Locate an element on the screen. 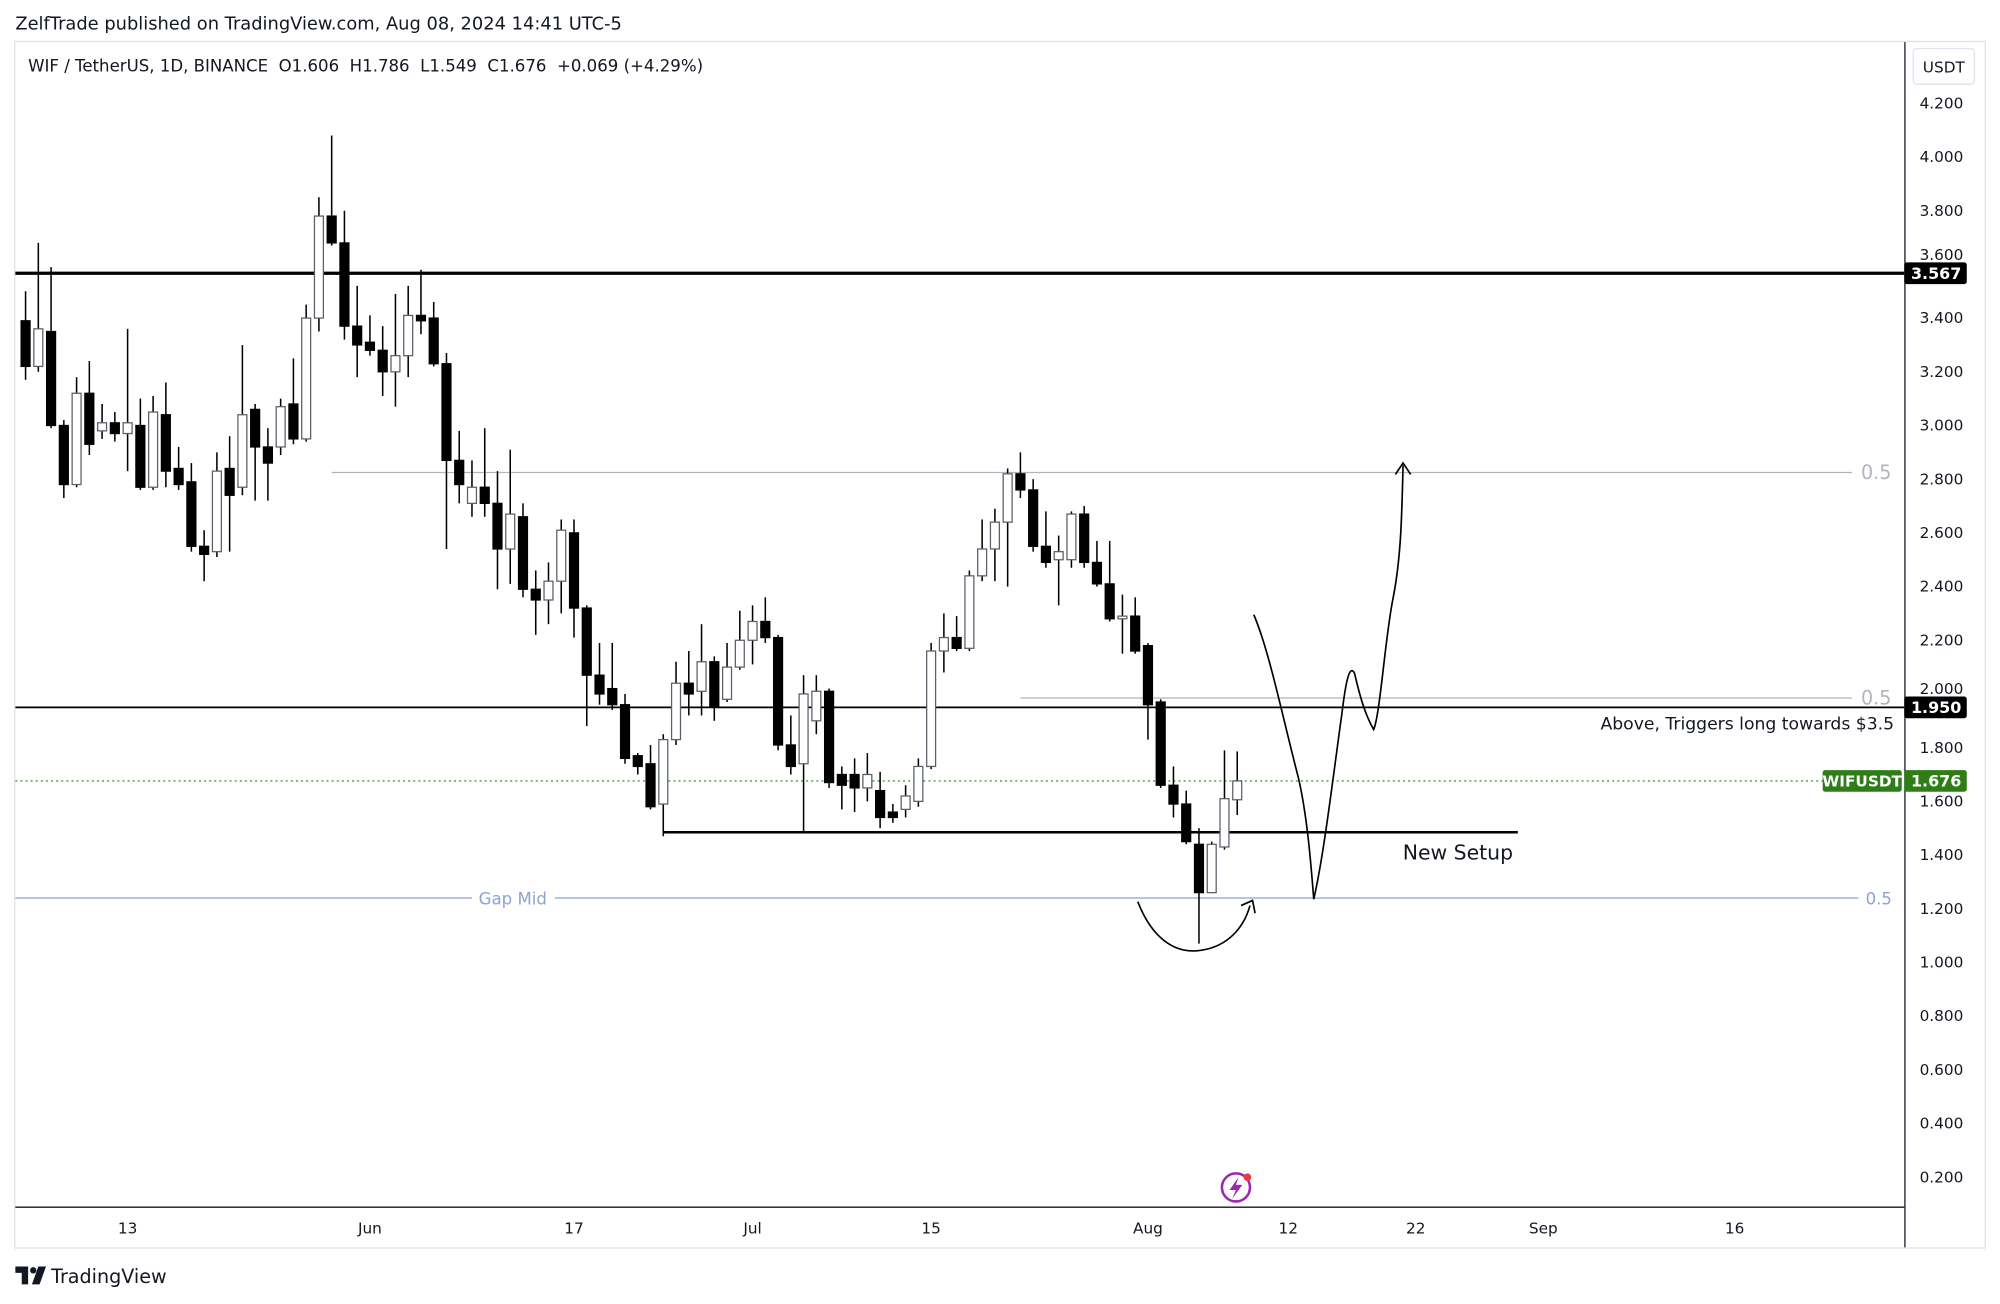 The height and width of the screenshot is (1304, 2000). price-tick: 0.600 is located at coordinates (1942, 1070).